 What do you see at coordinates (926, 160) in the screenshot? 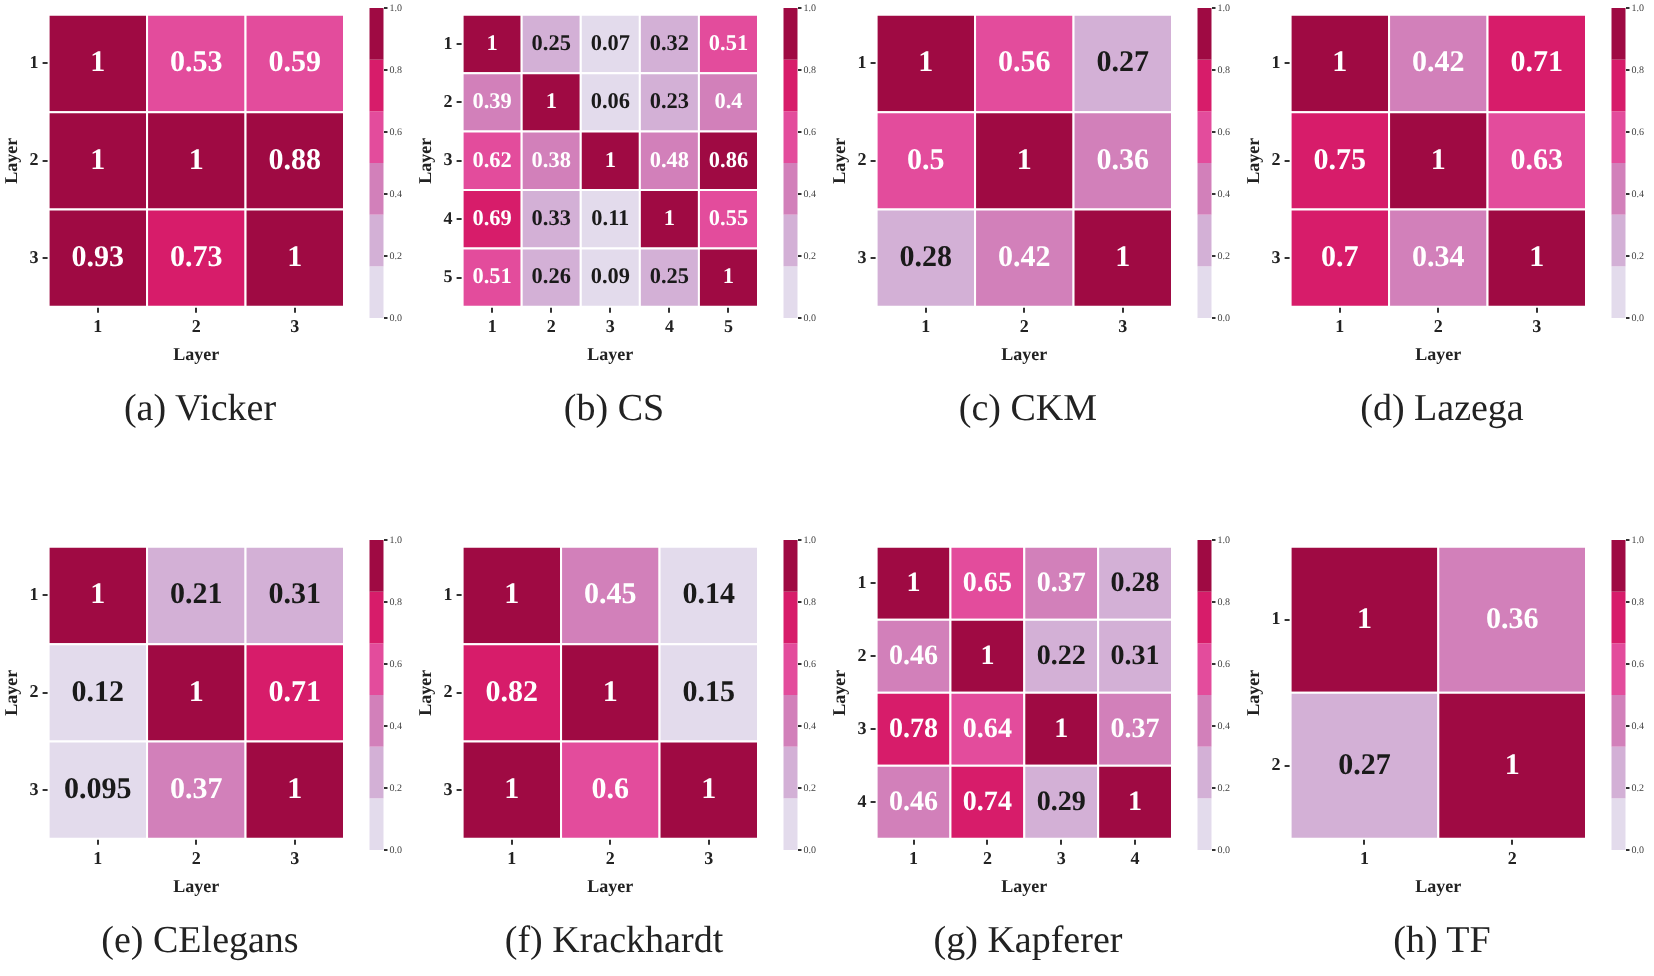
I see `data-label: 0.5` at bounding box center [926, 160].